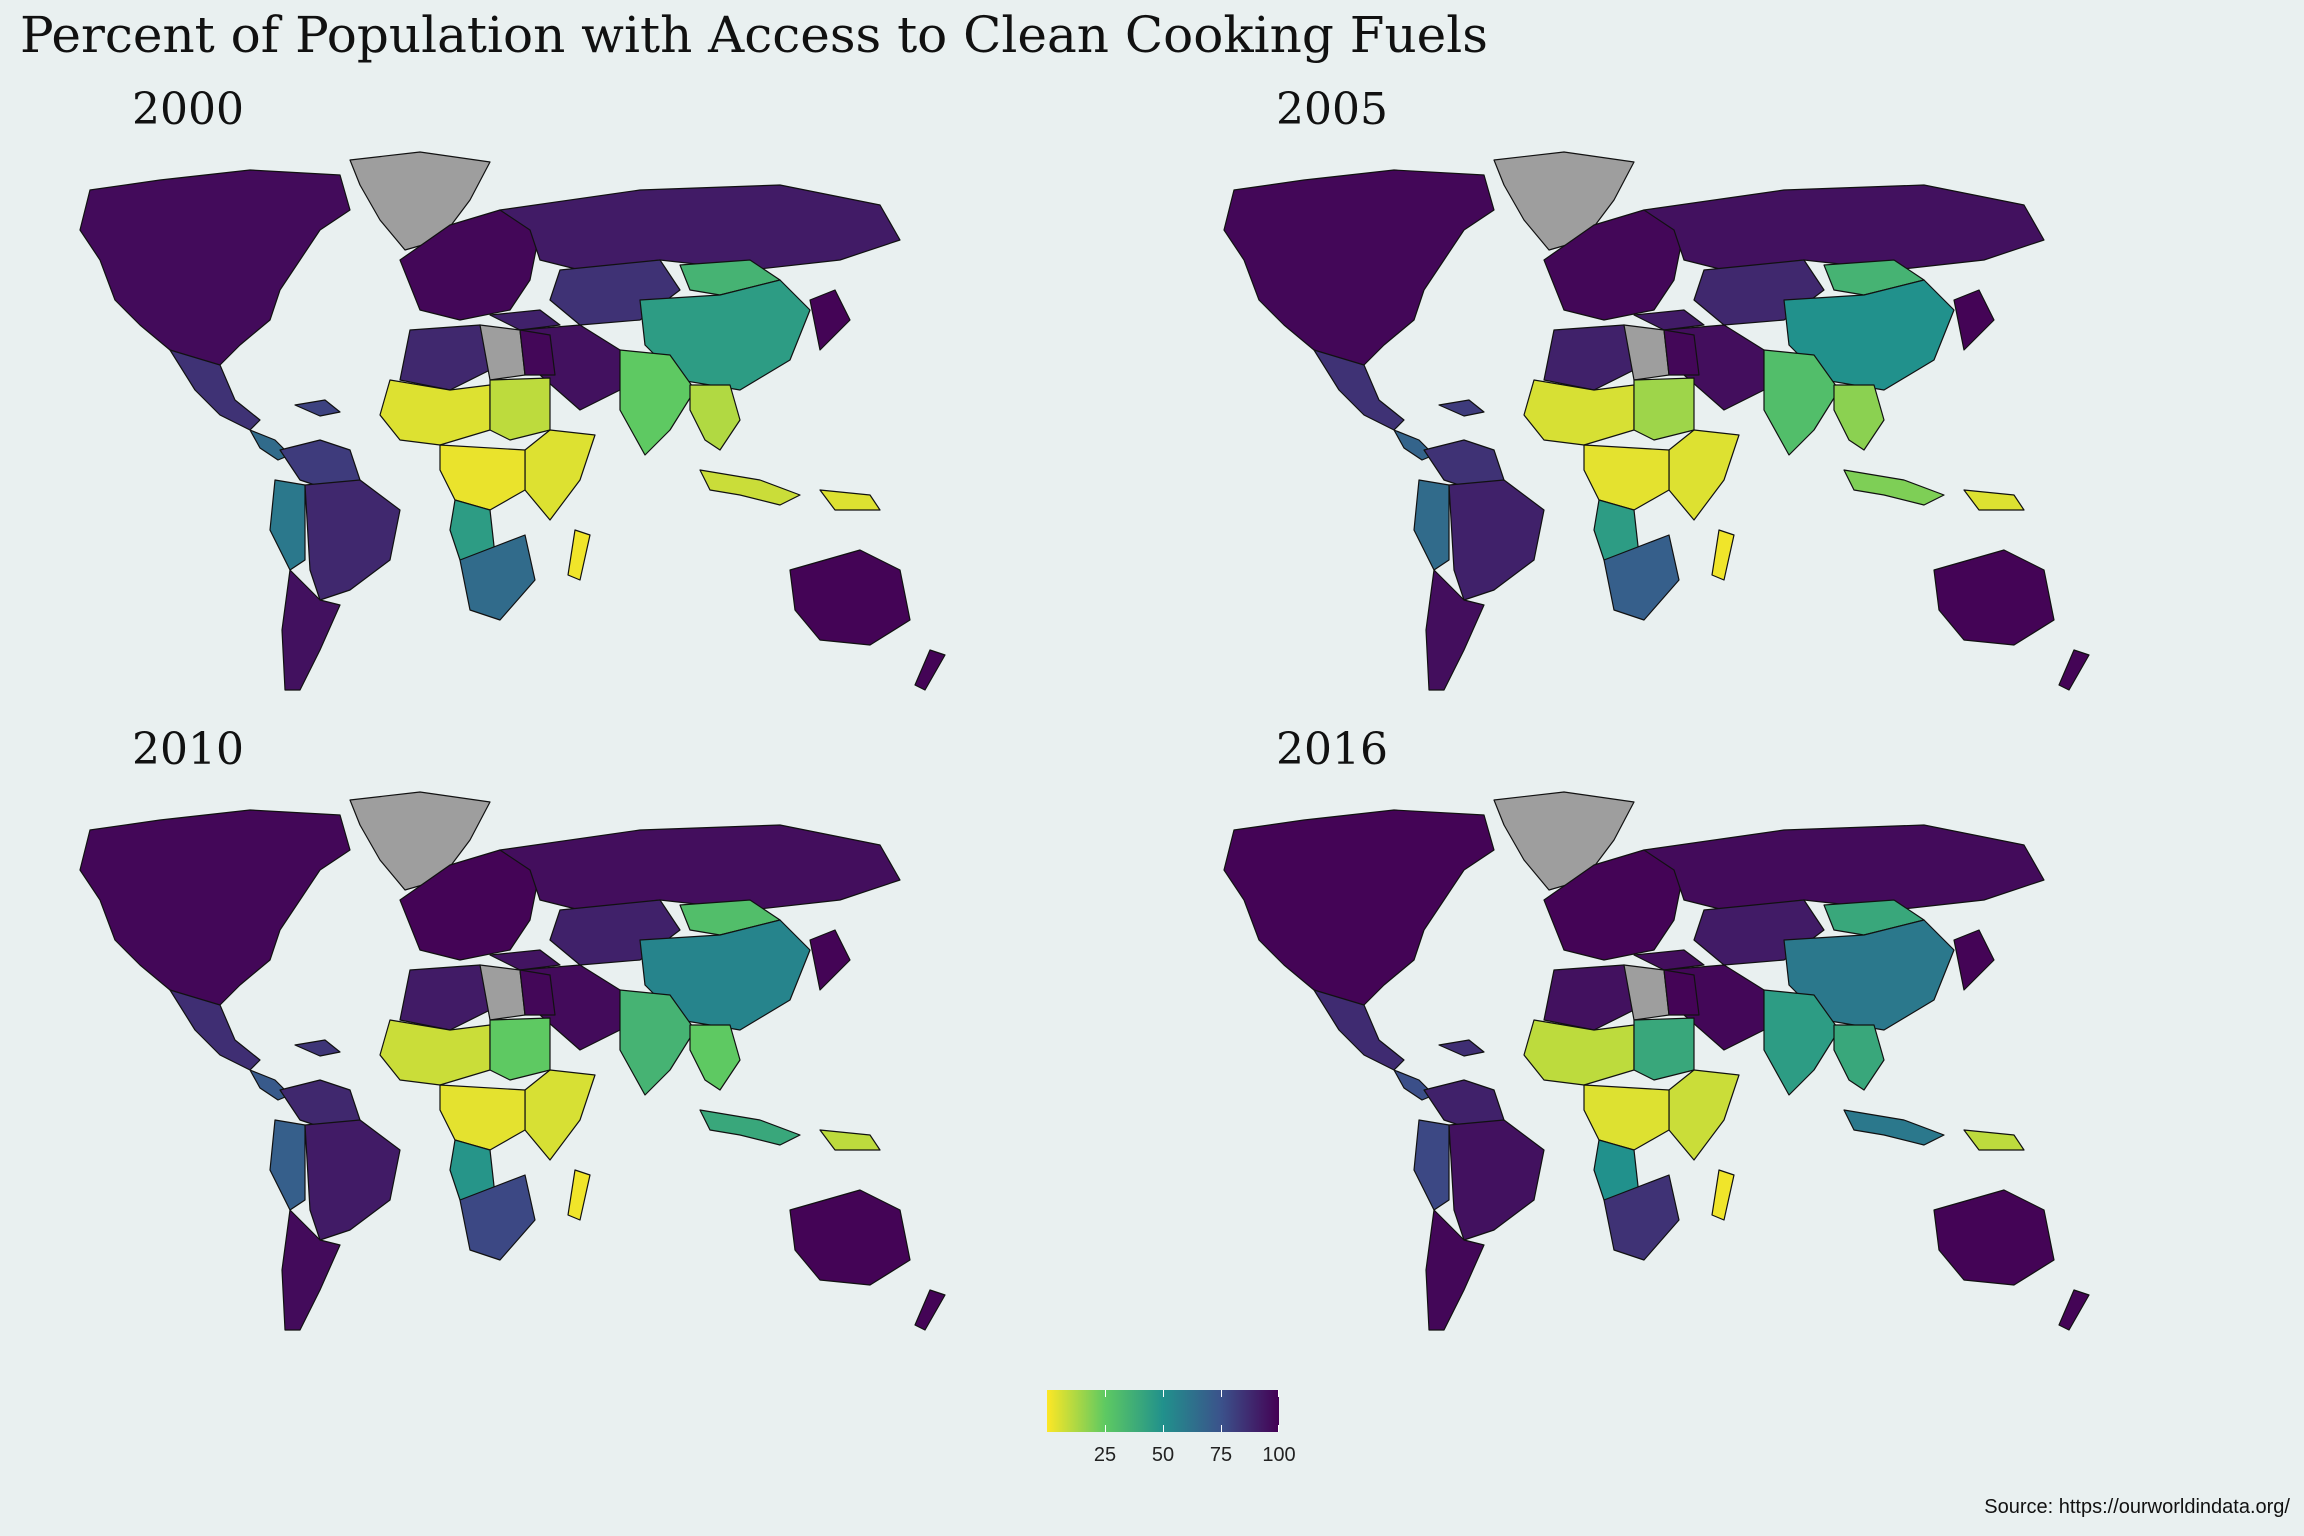 This screenshot has width=2304, height=1536. Describe the element at coordinates (1105, 1455) in the screenshot. I see `legend-tick-label: 25` at that location.